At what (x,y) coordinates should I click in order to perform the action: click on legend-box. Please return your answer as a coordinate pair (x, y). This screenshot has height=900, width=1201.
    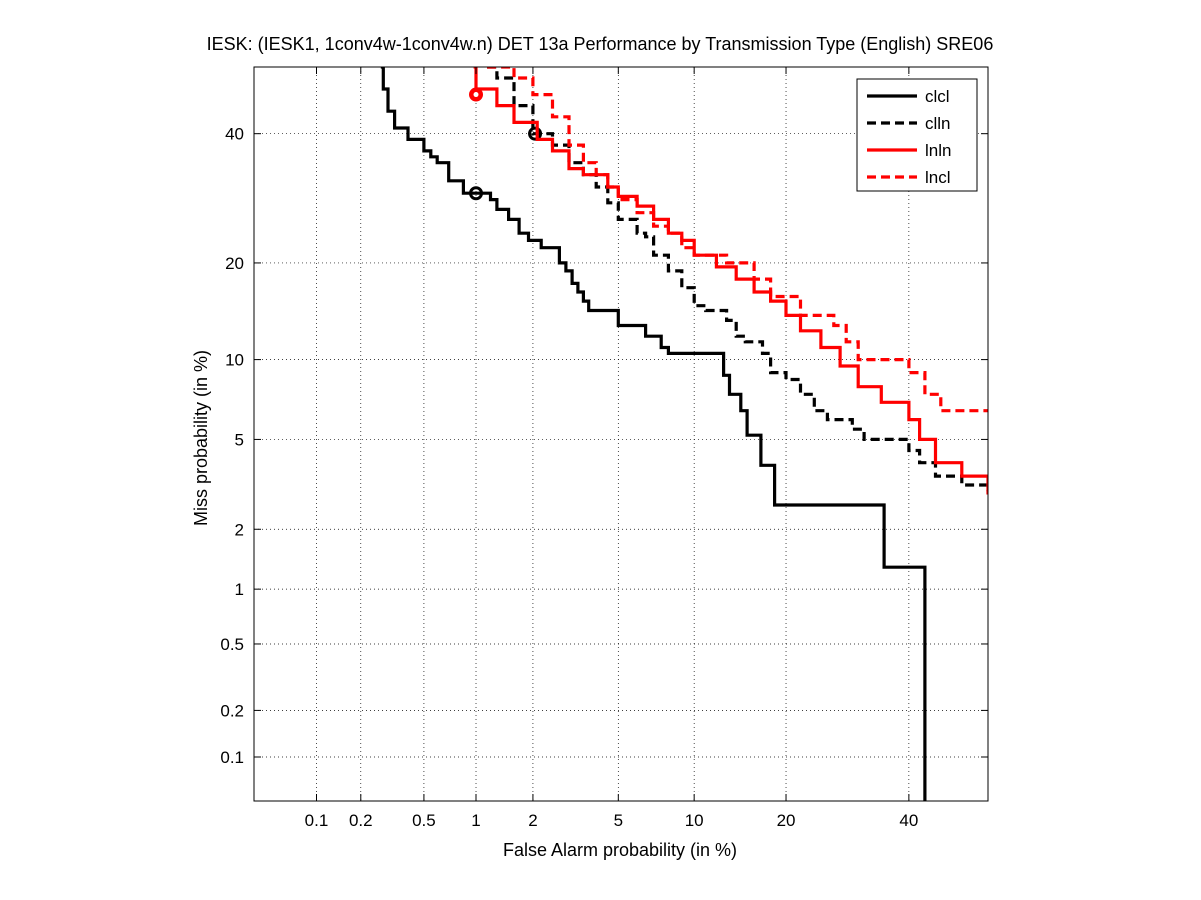
    Looking at the image, I should click on (917, 135).